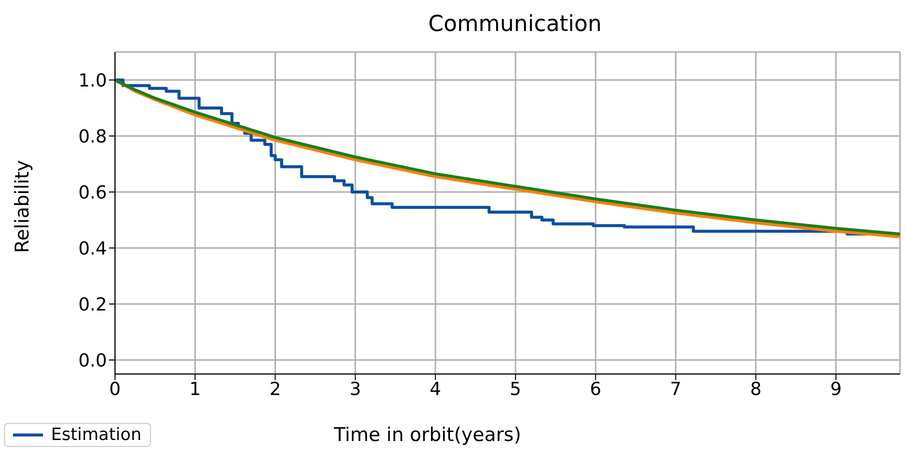 The width and height of the screenshot is (907, 449). What do you see at coordinates (96, 435) in the screenshot?
I see `legend-label: Estimation` at bounding box center [96, 435].